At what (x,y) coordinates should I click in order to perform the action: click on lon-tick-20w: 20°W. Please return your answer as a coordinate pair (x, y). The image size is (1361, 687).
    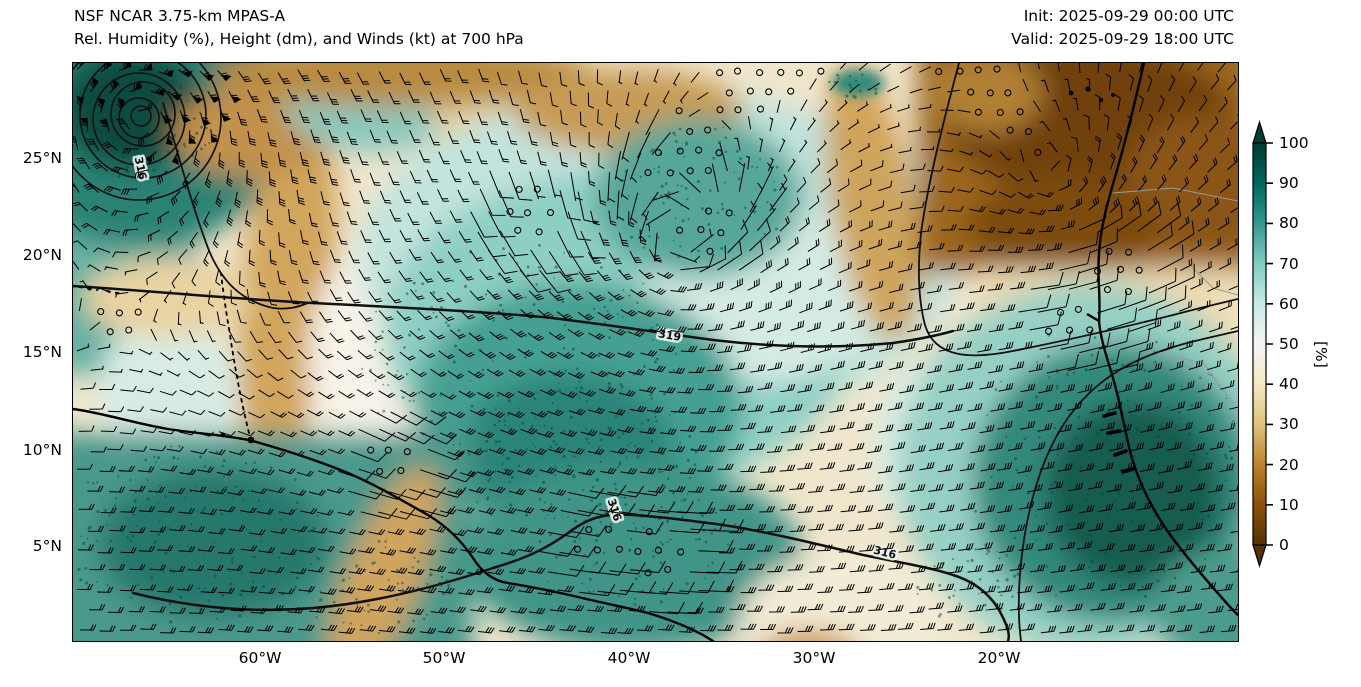
    Looking at the image, I should click on (999, 658).